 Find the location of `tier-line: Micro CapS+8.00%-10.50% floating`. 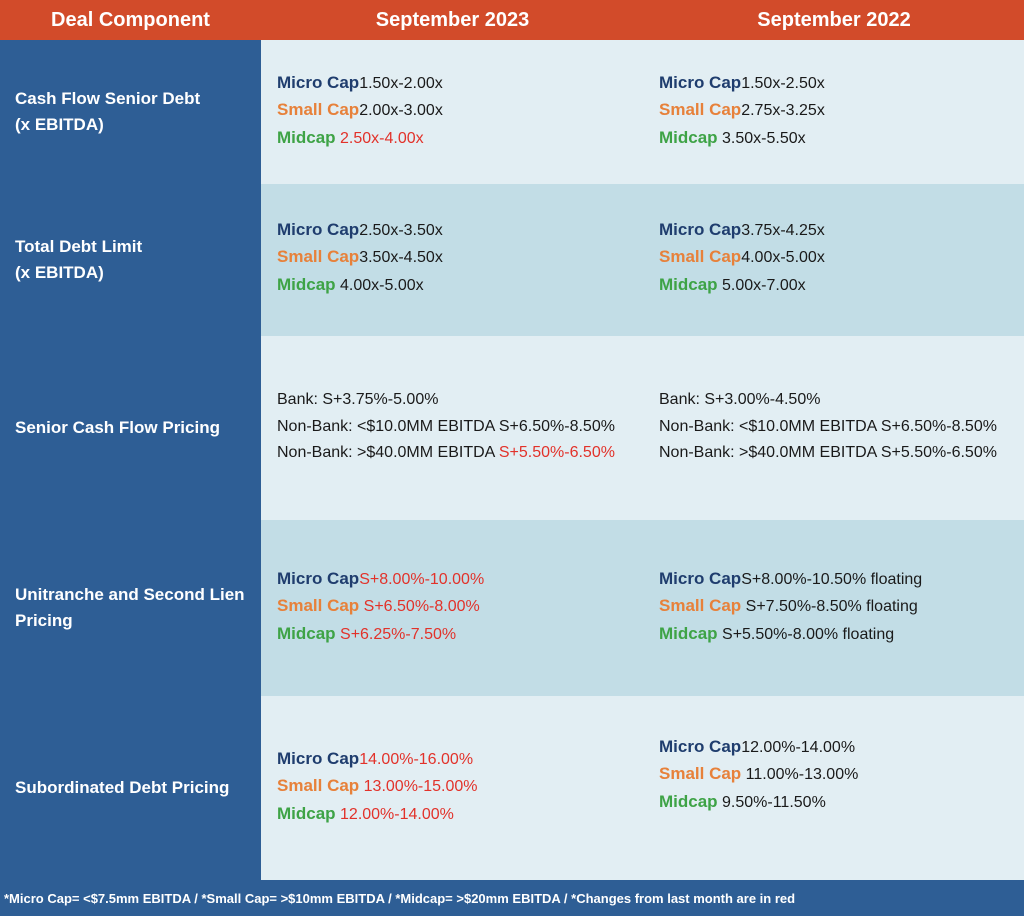

tier-line: Micro CapS+8.00%-10.50% floating is located at coordinates (839, 580).